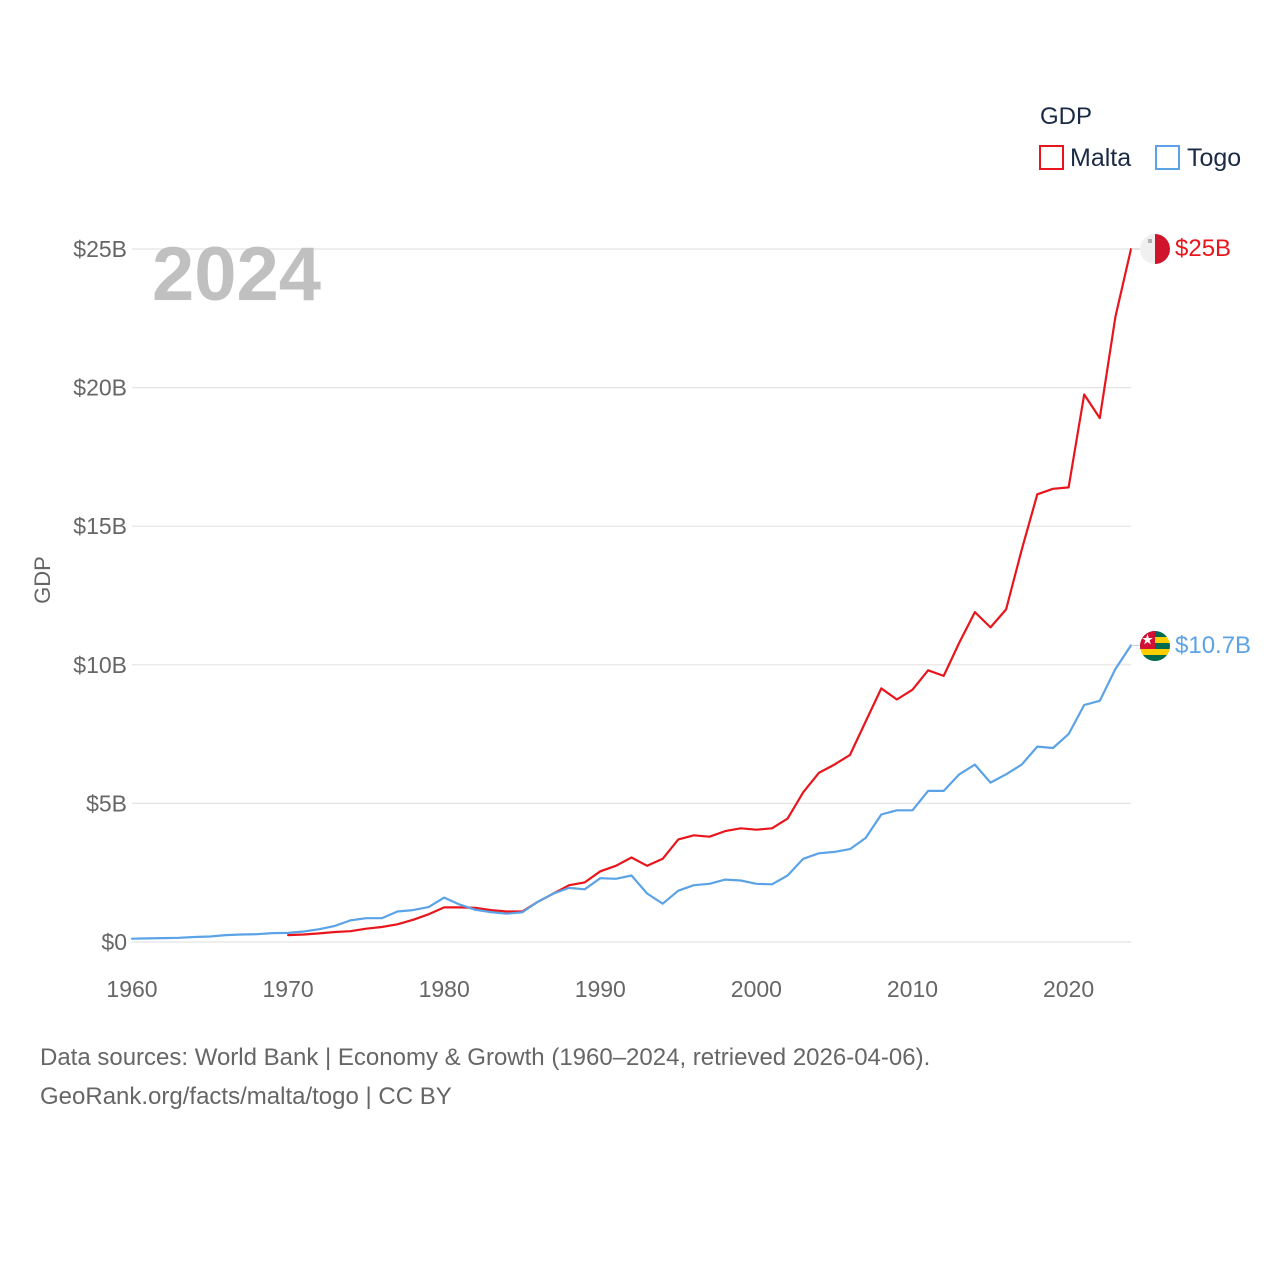  I want to click on y-tick-label: $5B, so click(106, 803).